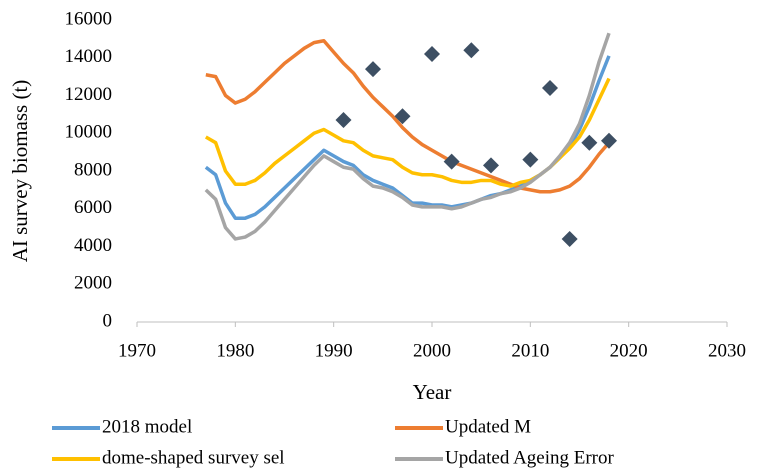  I want to click on legend-label: Updated M, so click(488, 426).